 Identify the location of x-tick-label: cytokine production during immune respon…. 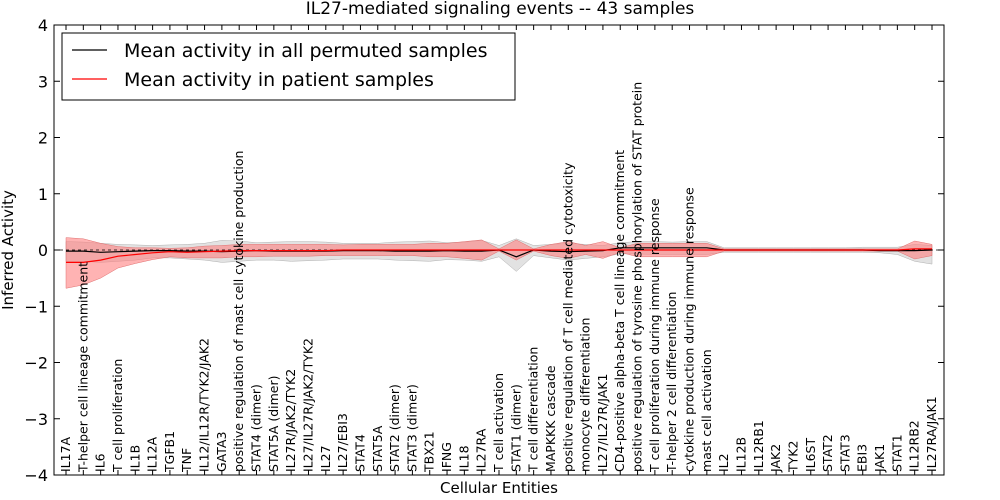
(689, 329).